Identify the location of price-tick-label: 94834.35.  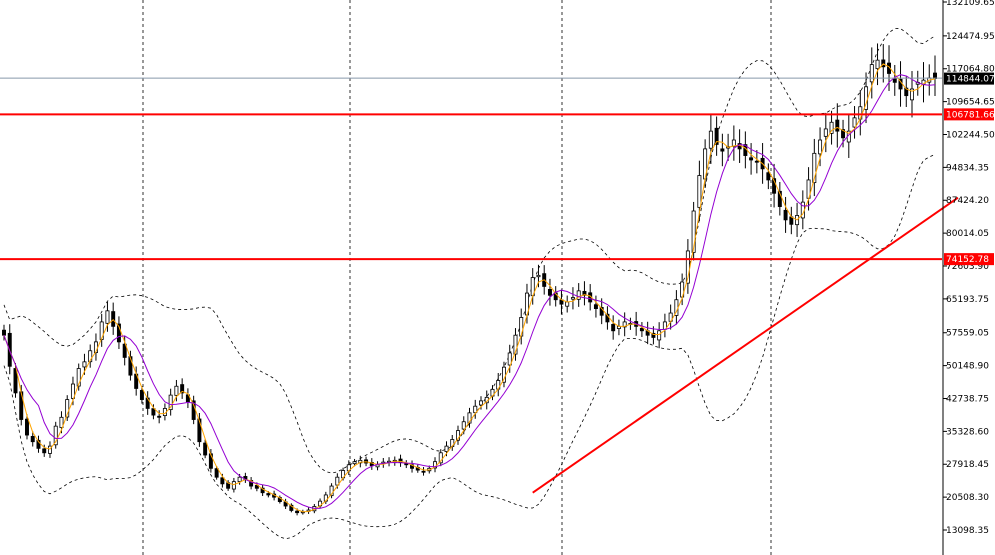
(967, 168).